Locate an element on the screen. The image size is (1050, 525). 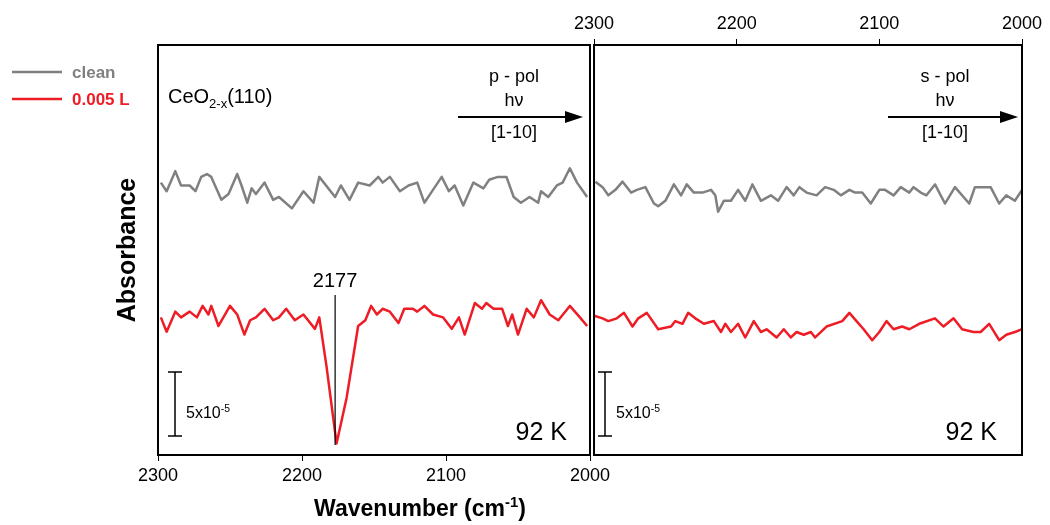
x-tick-label: 2000 is located at coordinates (590, 474).